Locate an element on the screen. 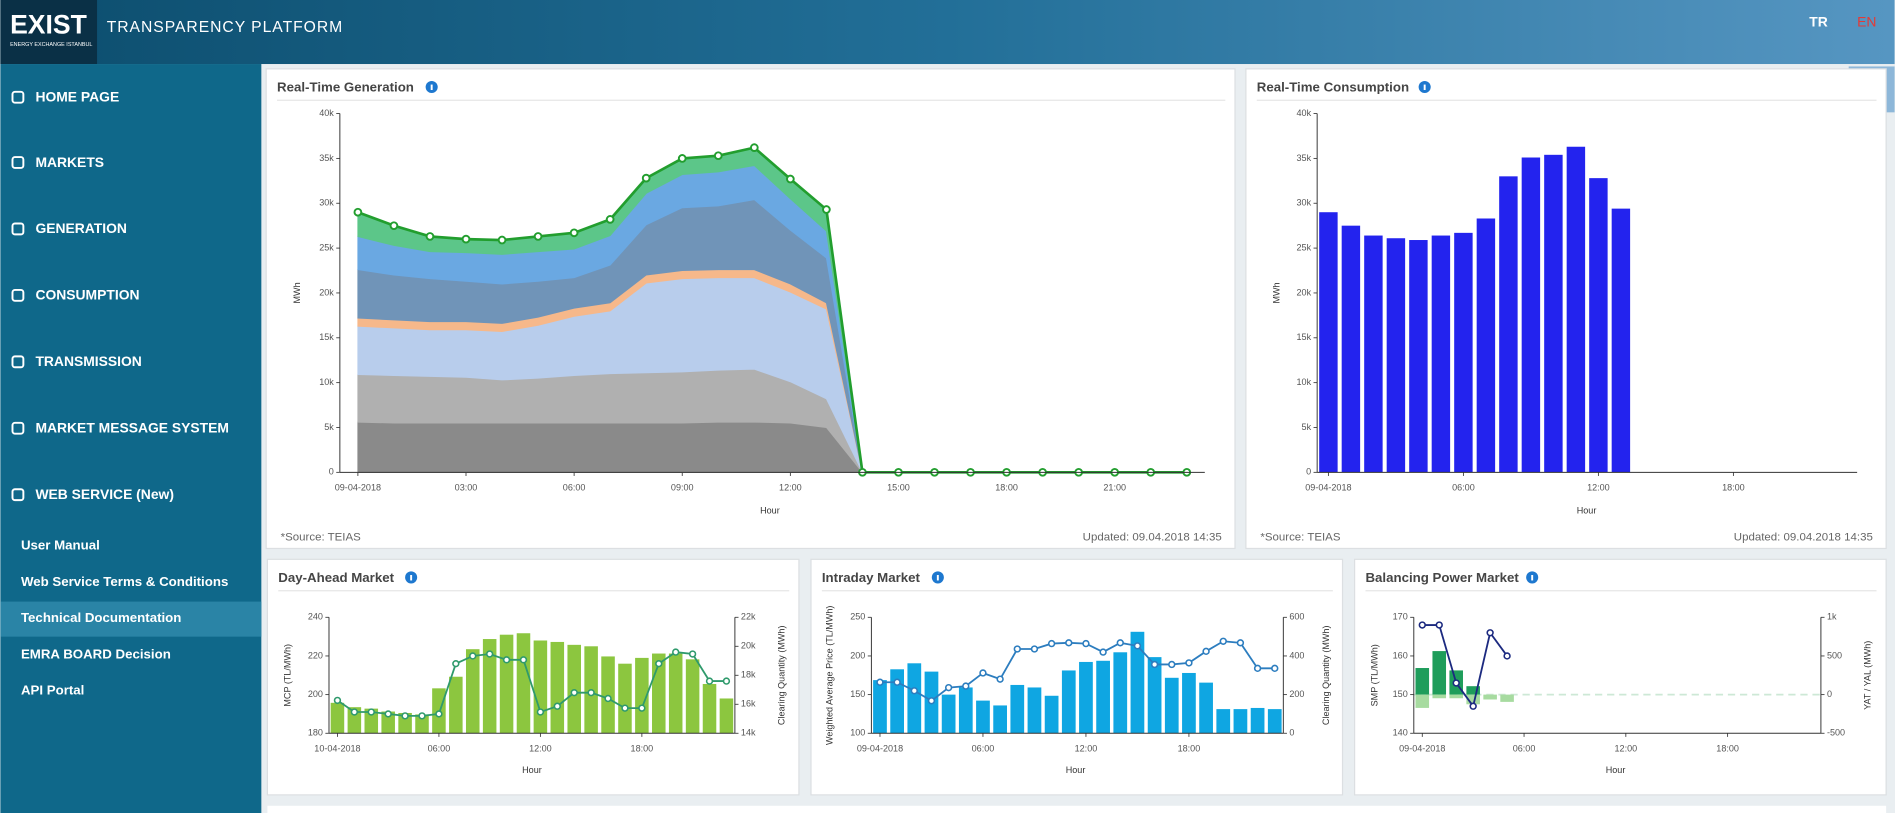 This screenshot has height=813, width=1895. logo: EXIST is located at coordinates (48, 25).